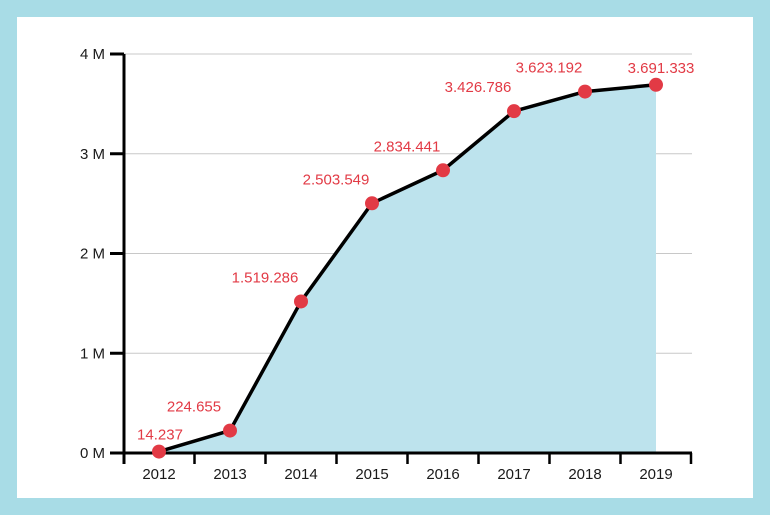  Describe the element at coordinates (442, 474) in the screenshot. I see `x-tick-label: 2016` at that location.